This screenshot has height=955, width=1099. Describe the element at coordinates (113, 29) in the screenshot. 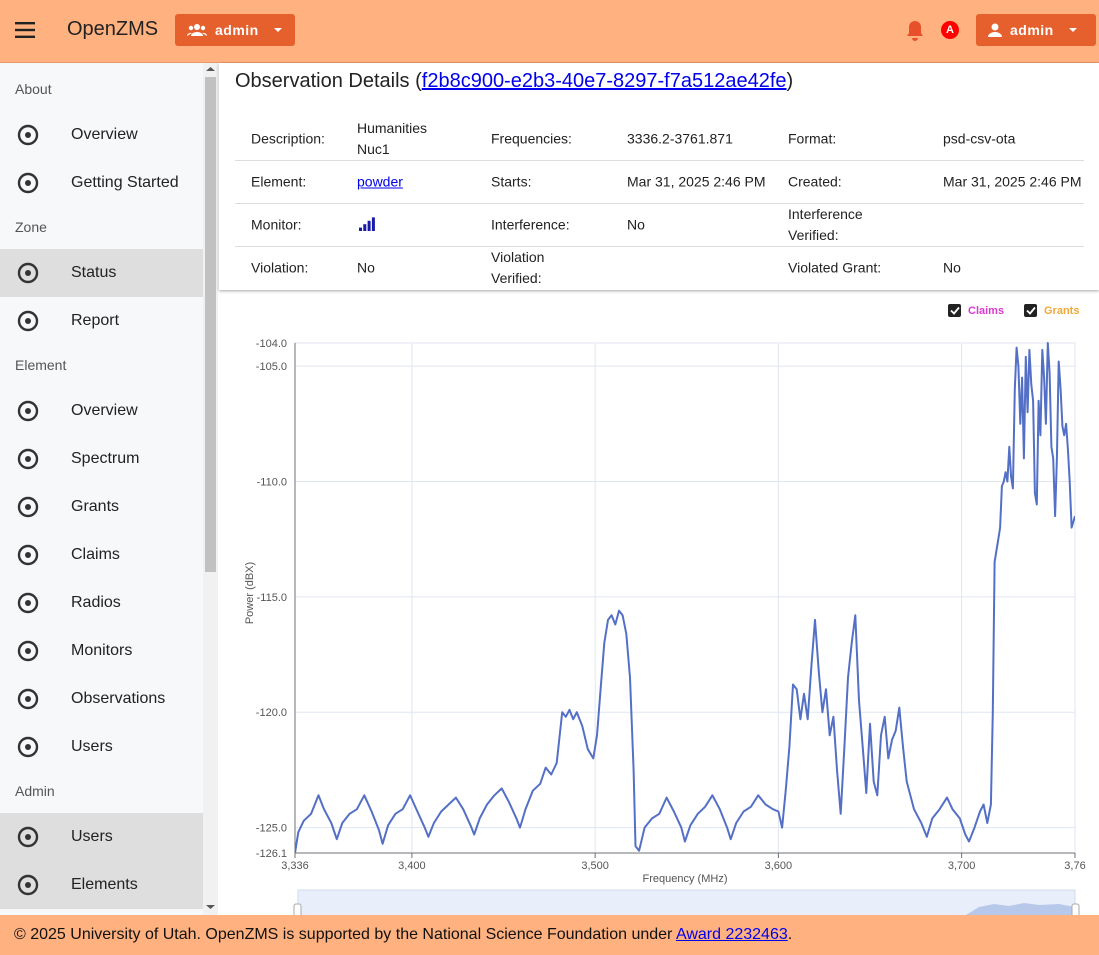

I see `app-name: OpenZMS` at that location.